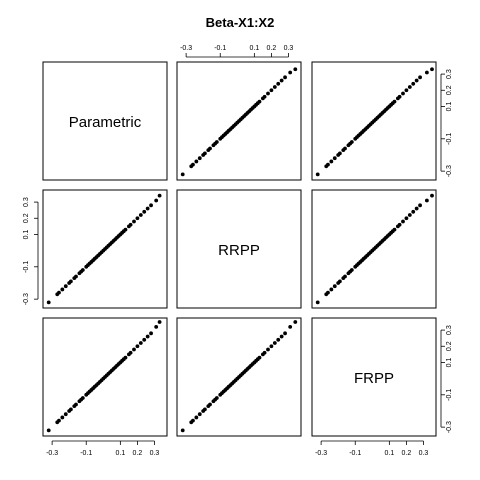  I want to click on panel-rrpp-vs-frpp, so click(374, 249).